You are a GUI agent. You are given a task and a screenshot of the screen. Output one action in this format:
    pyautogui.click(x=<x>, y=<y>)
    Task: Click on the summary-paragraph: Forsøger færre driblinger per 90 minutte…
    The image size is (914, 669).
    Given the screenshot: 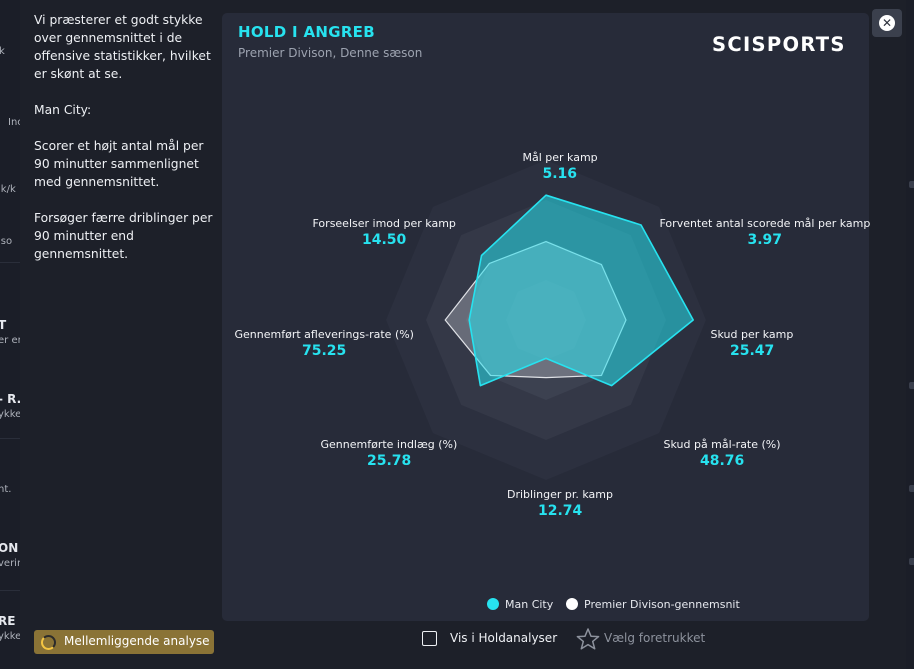 What is the action you would take?
    pyautogui.click(x=123, y=236)
    